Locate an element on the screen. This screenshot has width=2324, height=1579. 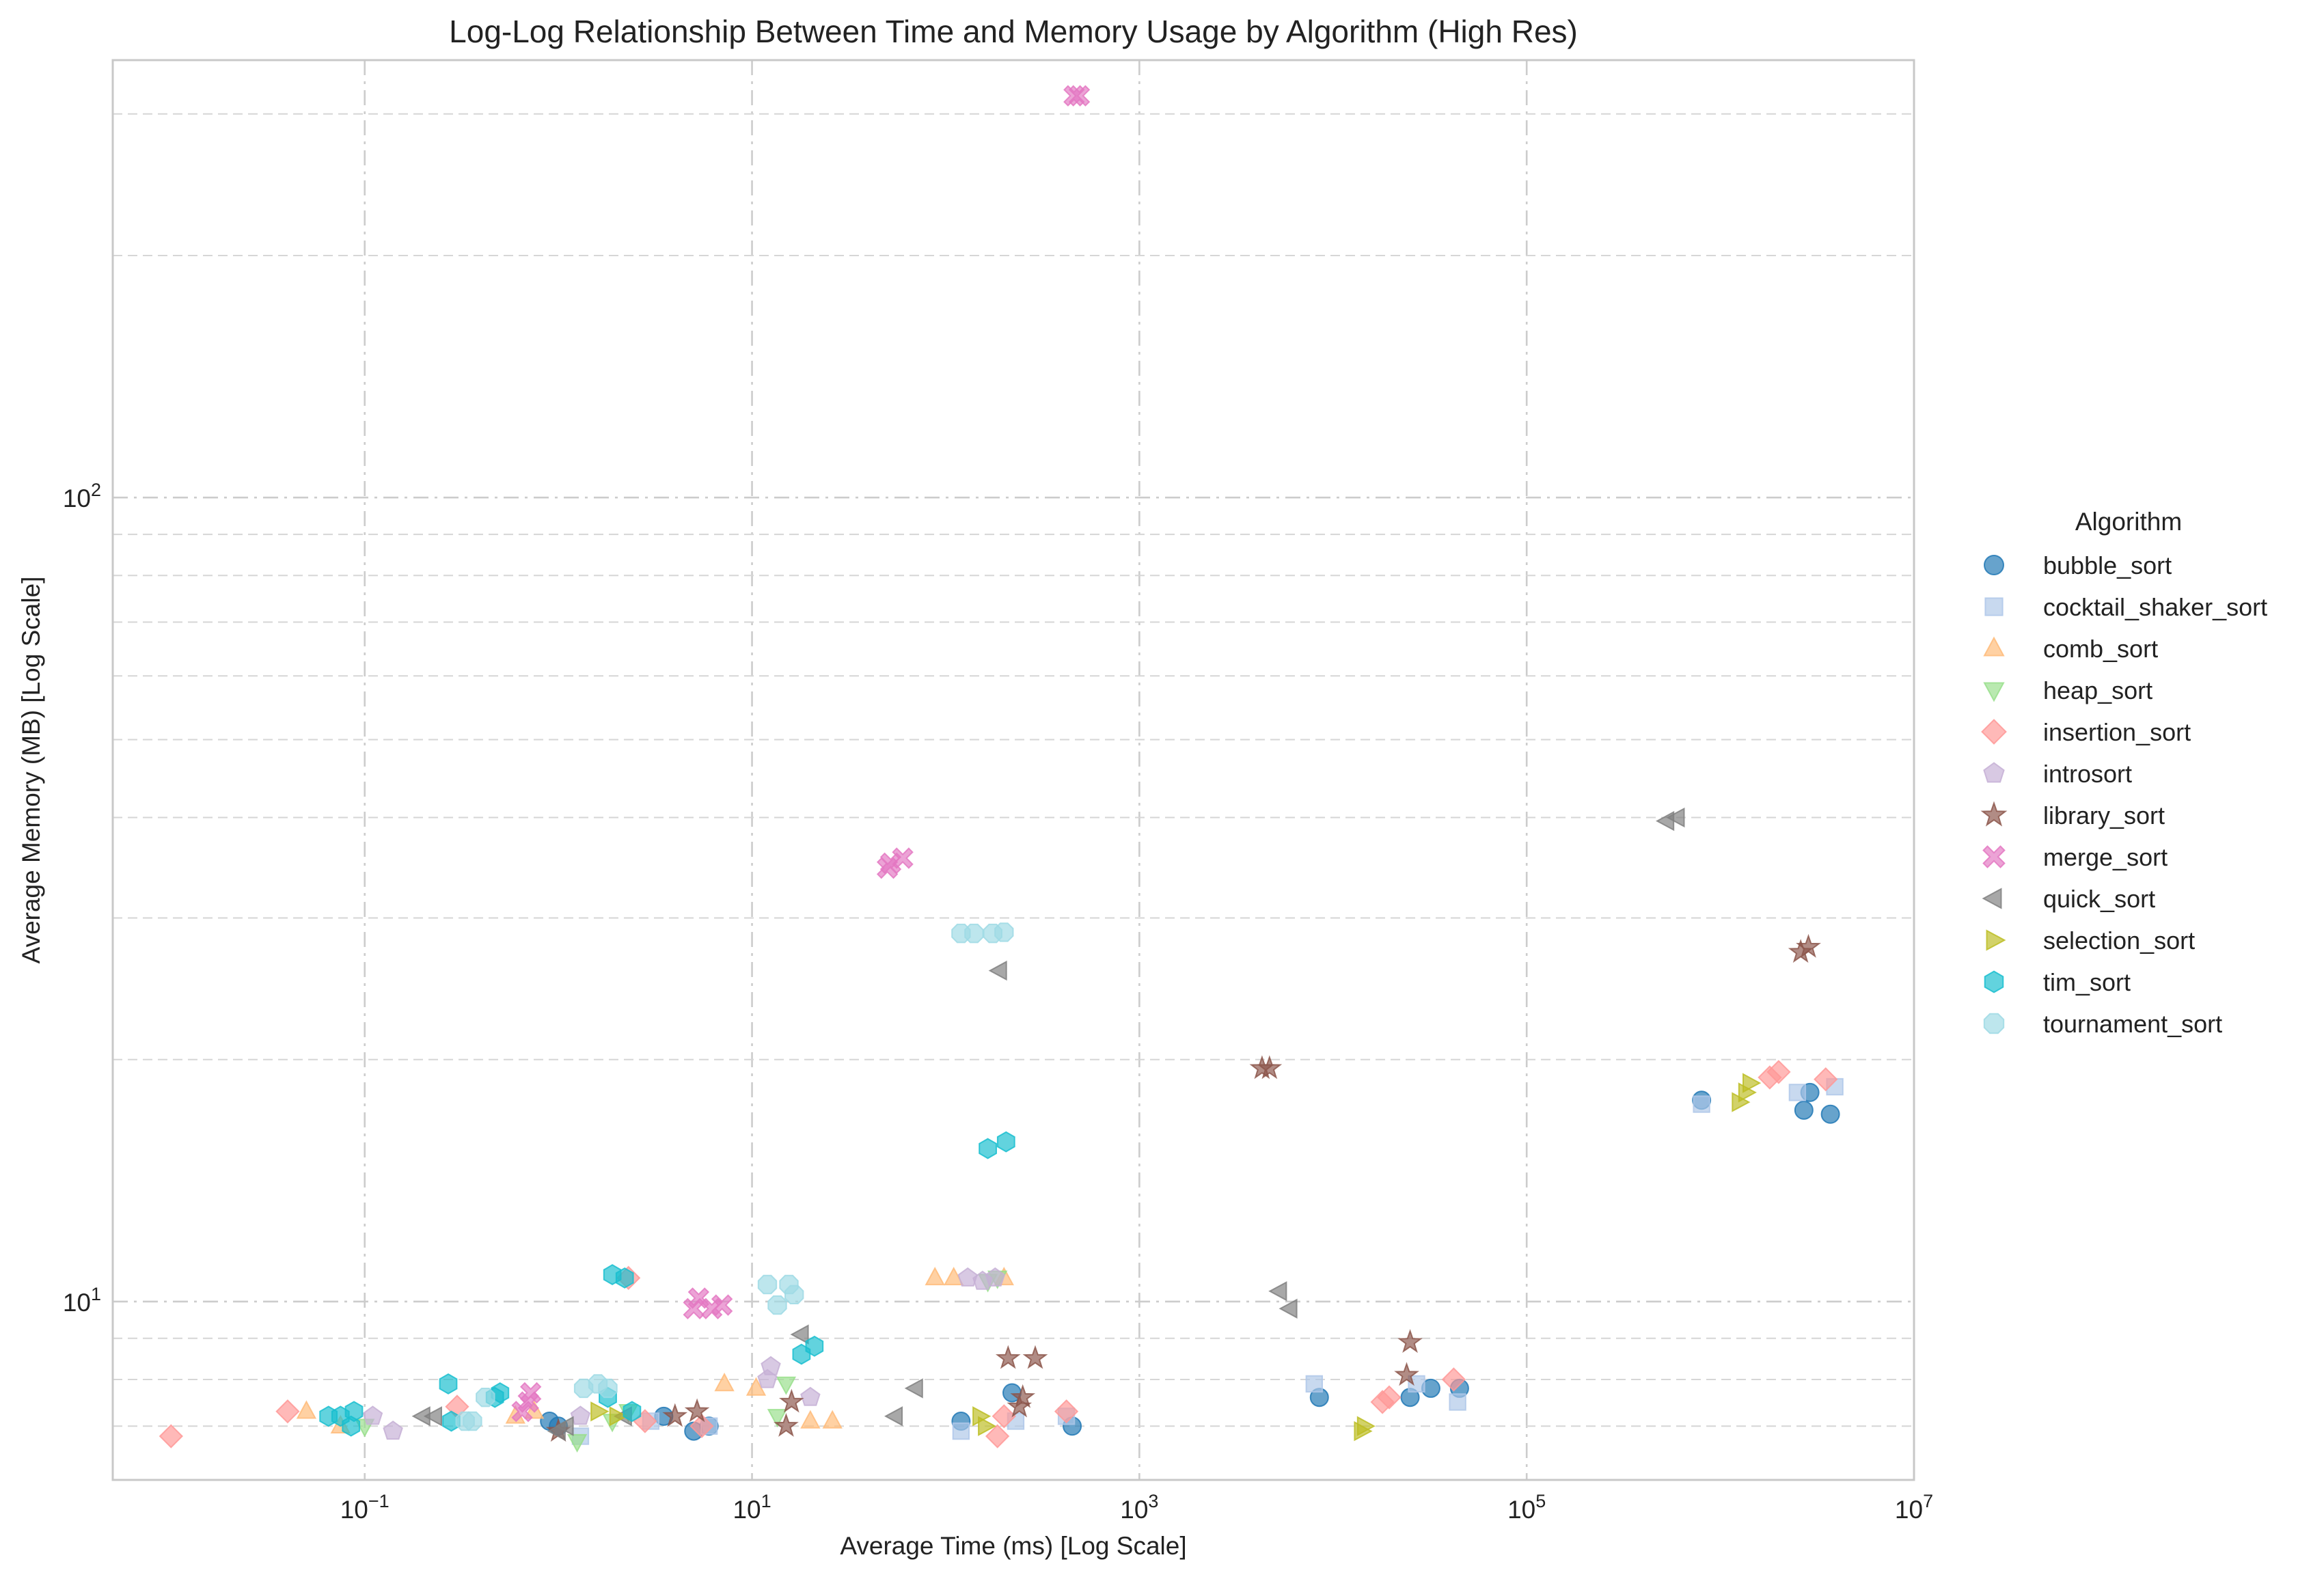
legend-title: Algorithm is located at coordinates (2128, 522).